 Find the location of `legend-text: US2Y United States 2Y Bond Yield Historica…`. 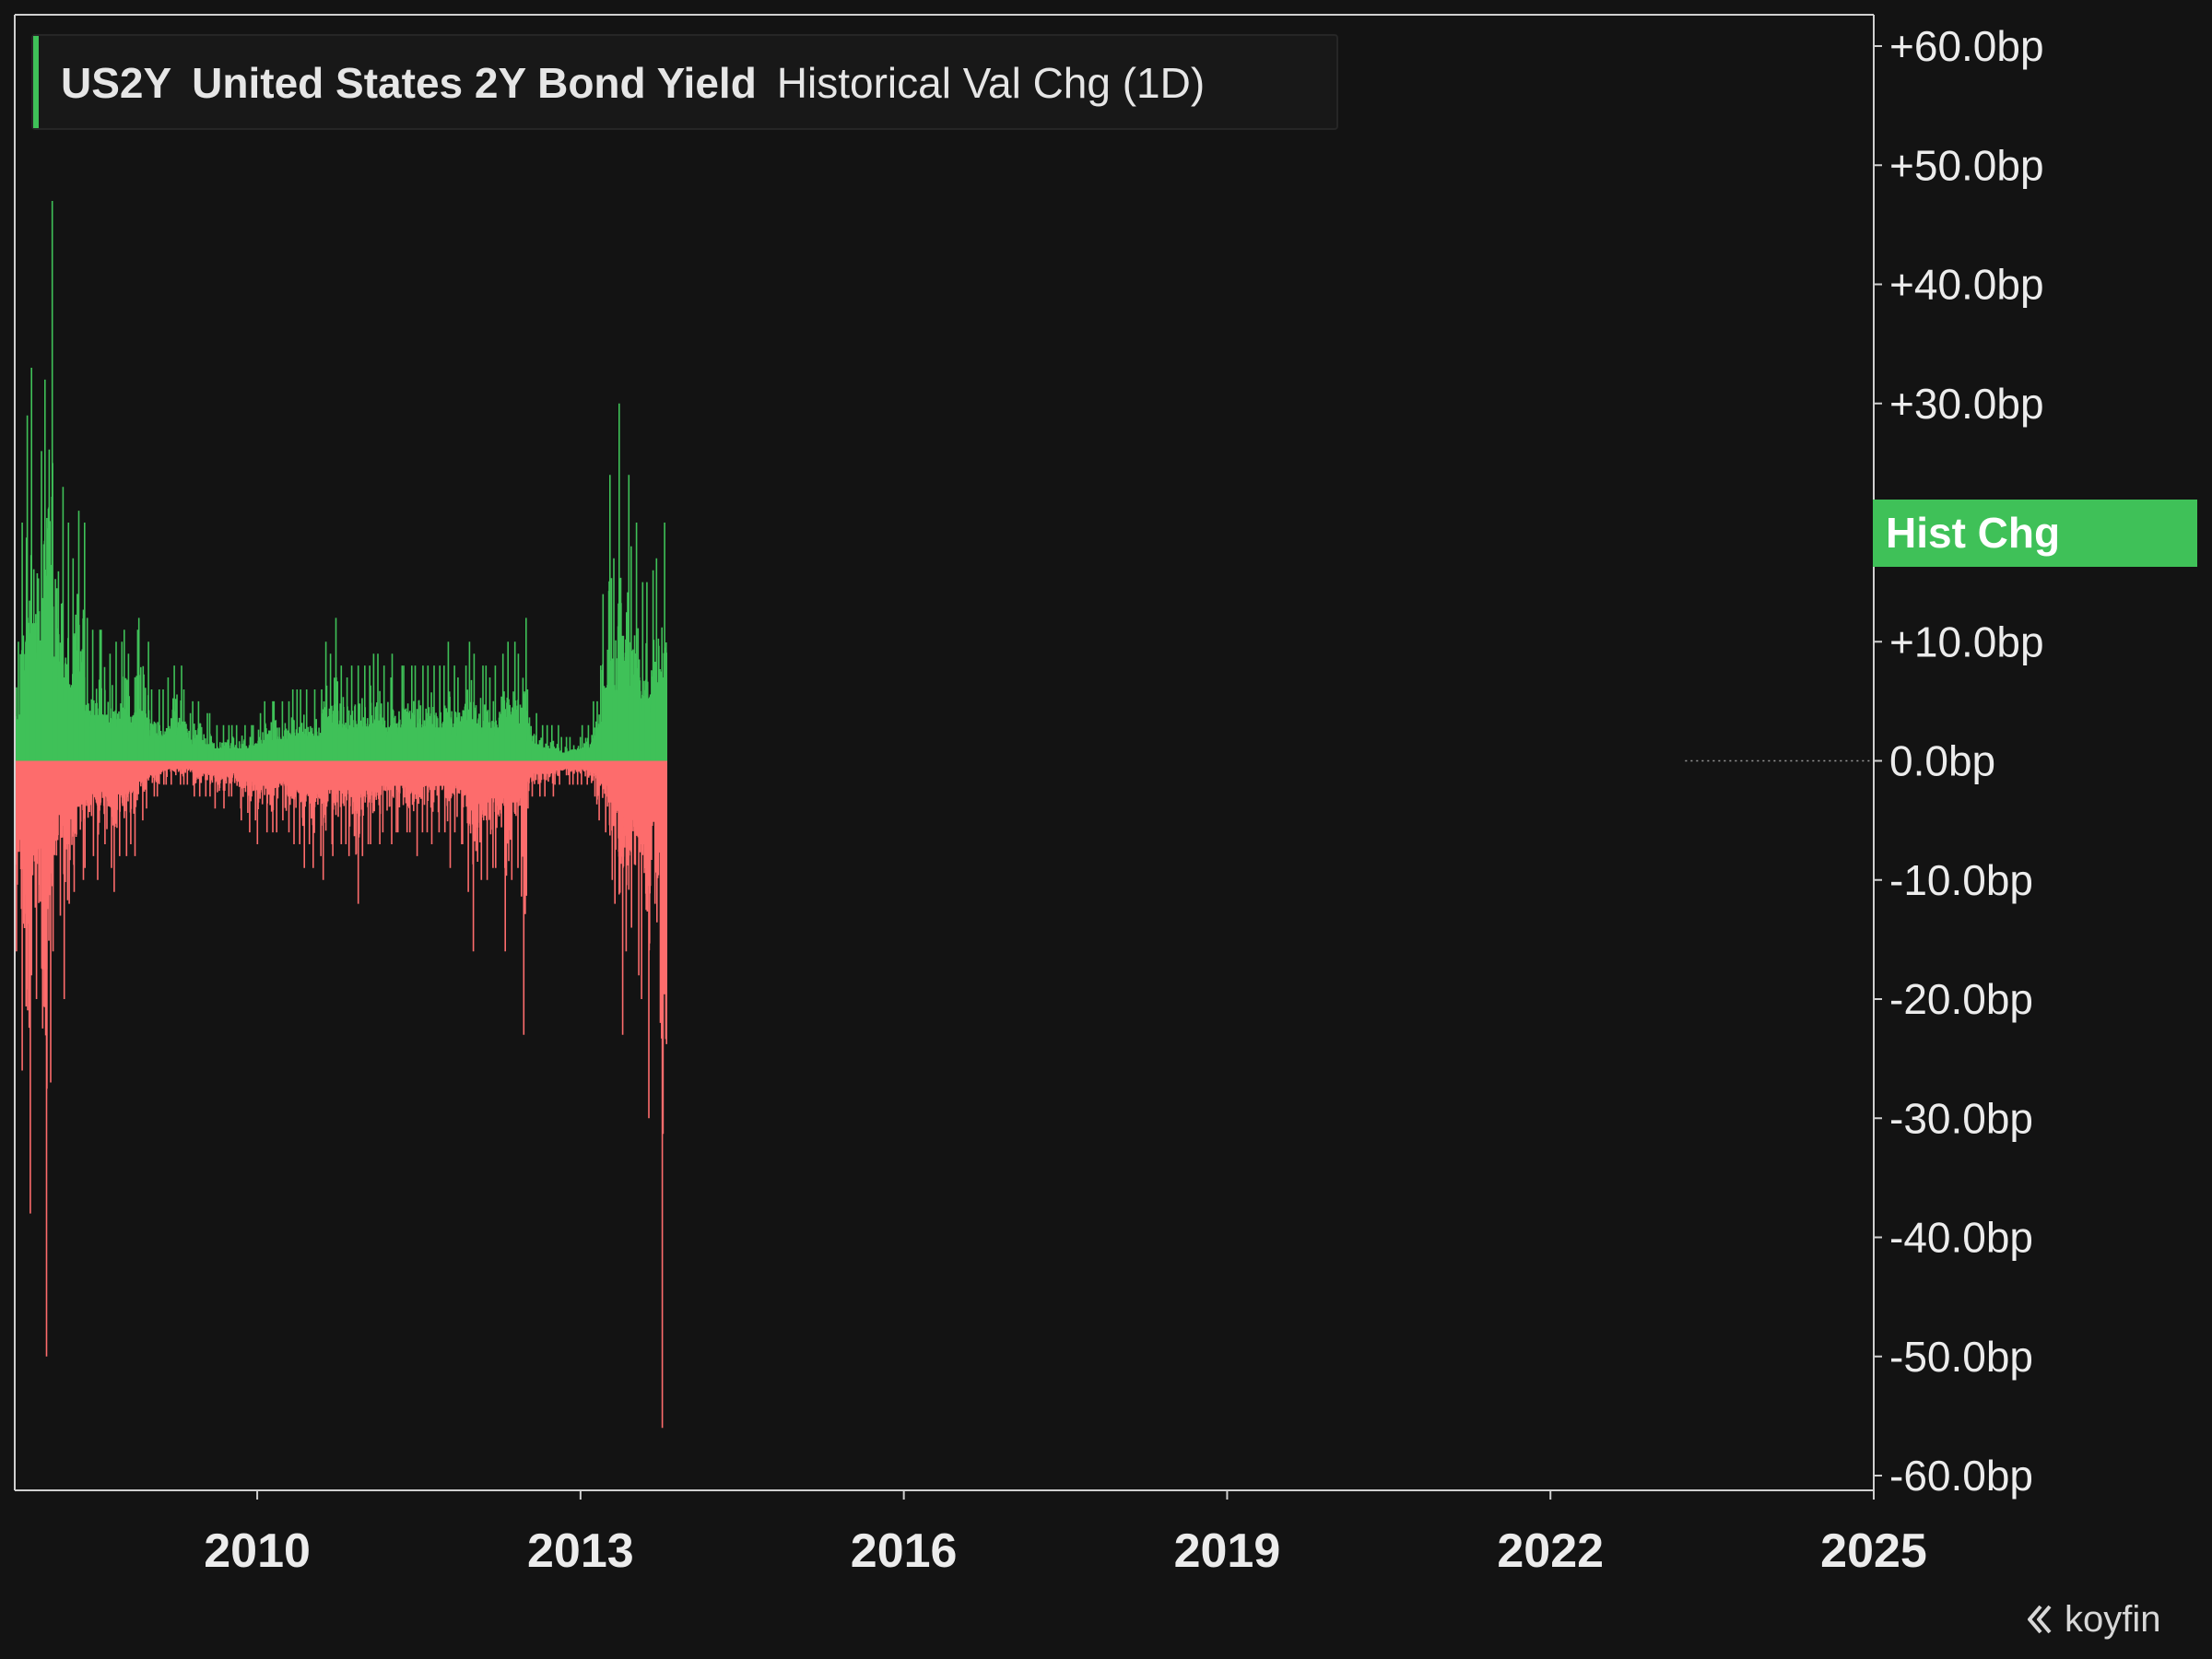

legend-text: US2Y United States 2Y Bond Yield Historica… is located at coordinates (633, 83).